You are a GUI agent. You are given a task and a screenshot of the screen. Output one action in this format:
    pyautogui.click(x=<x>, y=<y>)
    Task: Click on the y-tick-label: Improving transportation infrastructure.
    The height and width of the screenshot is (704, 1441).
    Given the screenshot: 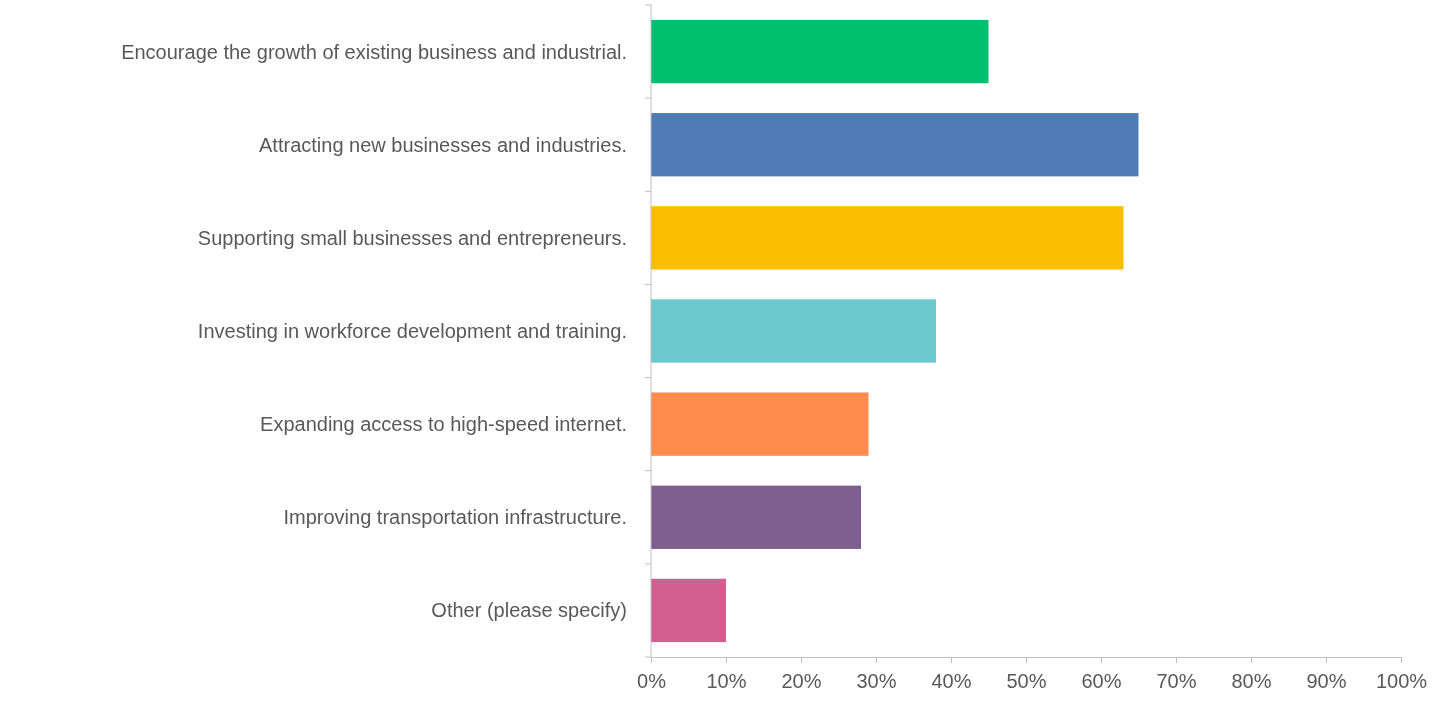 What is the action you would take?
    pyautogui.click(x=455, y=517)
    